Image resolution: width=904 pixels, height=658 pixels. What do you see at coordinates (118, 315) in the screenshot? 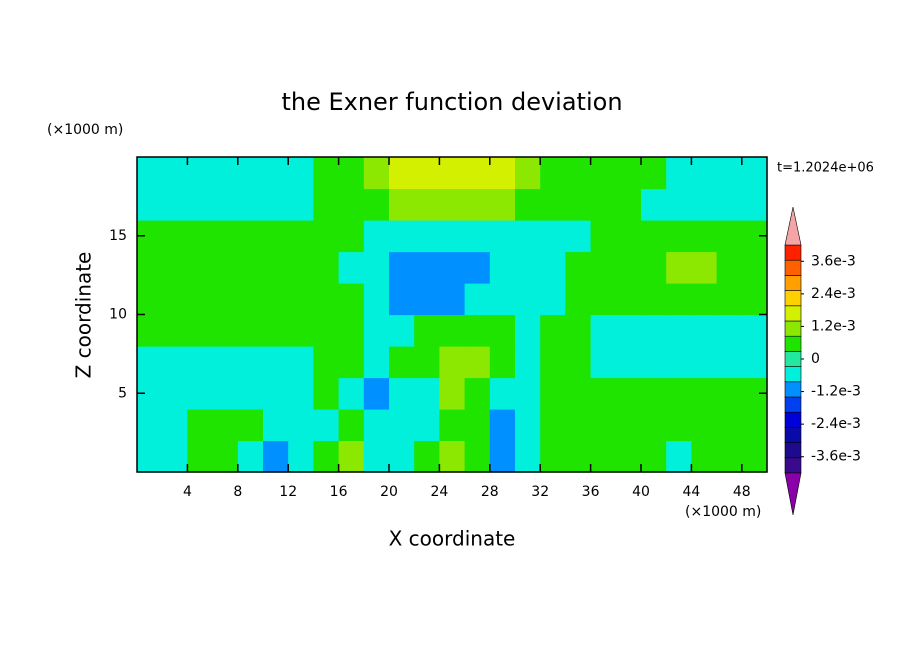
I see `y-tick-label: 10` at bounding box center [118, 315].